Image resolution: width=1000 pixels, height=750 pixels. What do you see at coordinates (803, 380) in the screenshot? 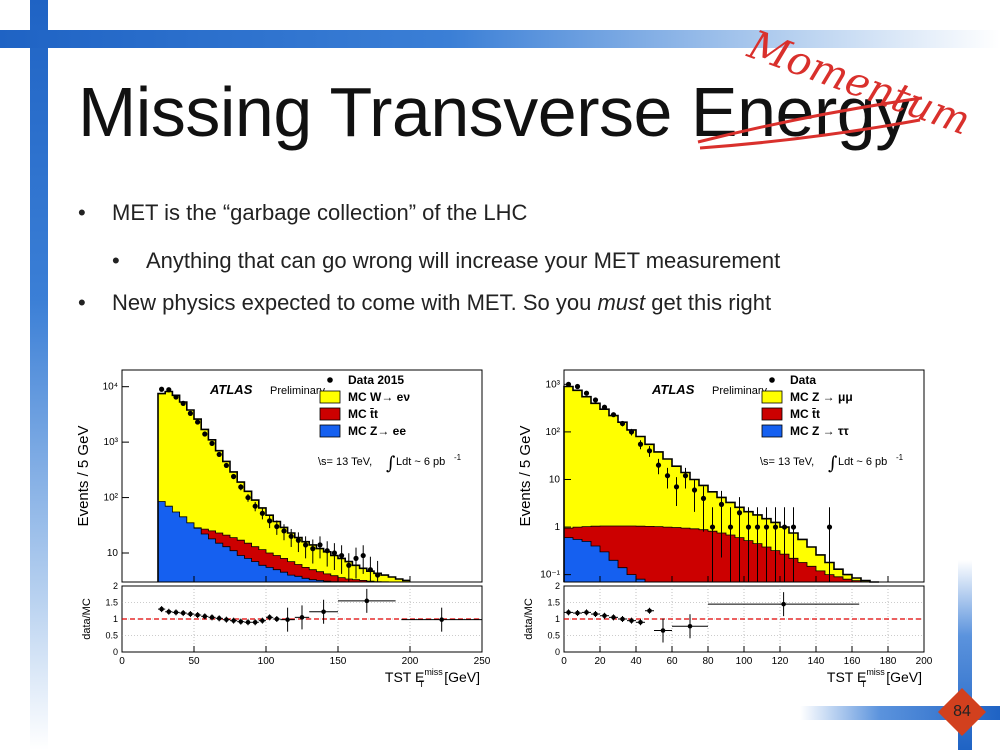
I see `legend-label: Data` at bounding box center [803, 380].